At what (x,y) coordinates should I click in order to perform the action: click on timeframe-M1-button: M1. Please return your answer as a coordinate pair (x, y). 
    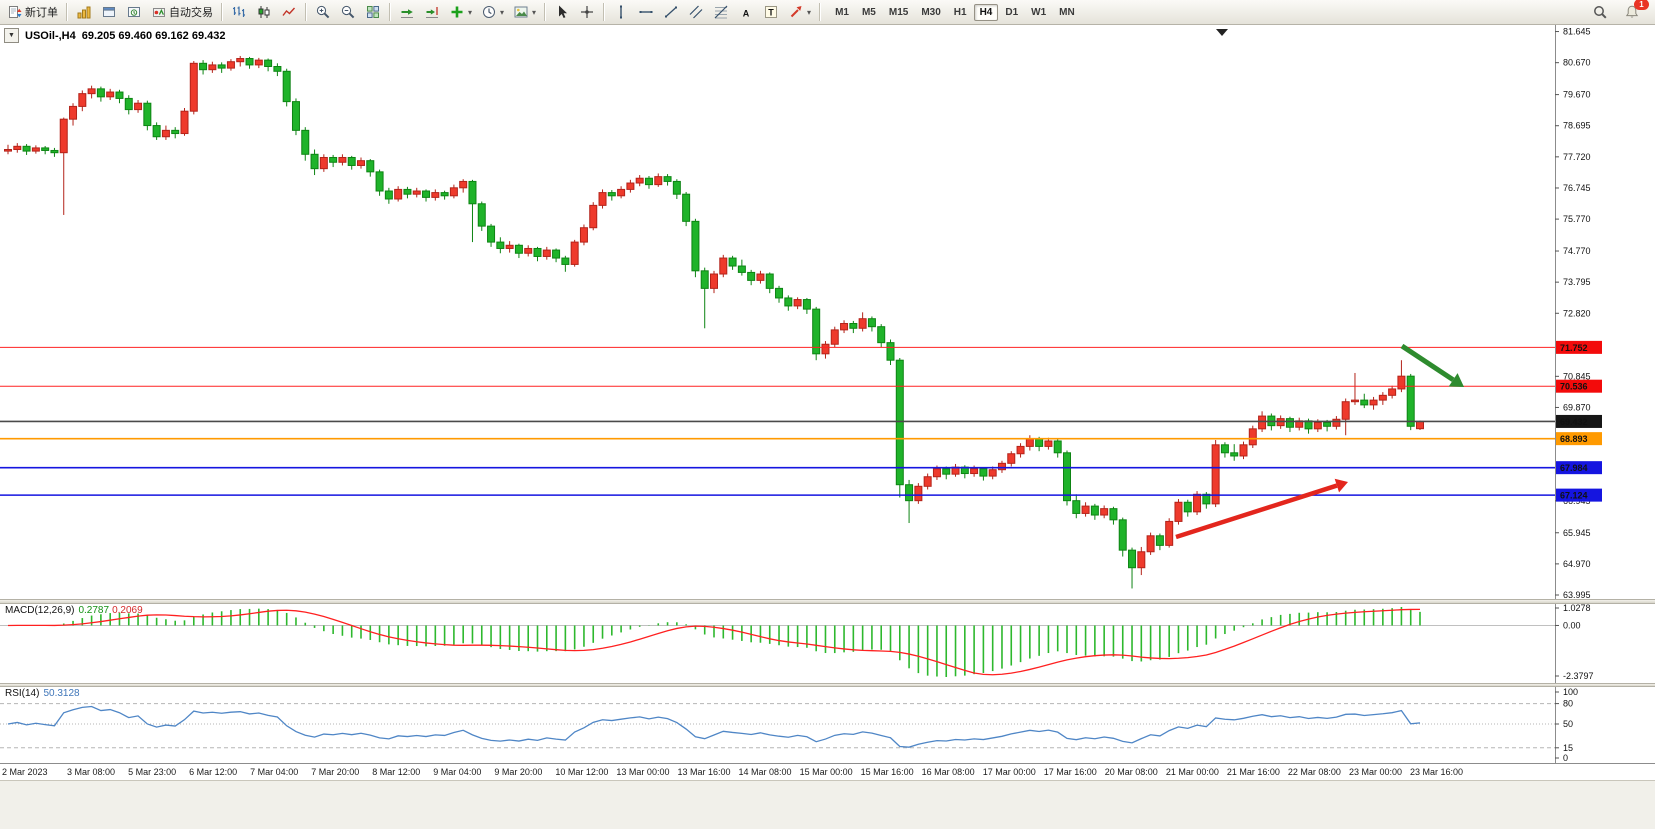
    Looking at the image, I should click on (842, 12).